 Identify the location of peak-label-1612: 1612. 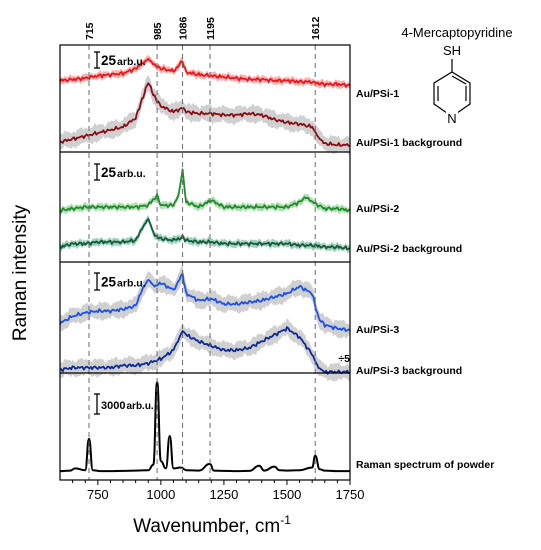
(316, 28).